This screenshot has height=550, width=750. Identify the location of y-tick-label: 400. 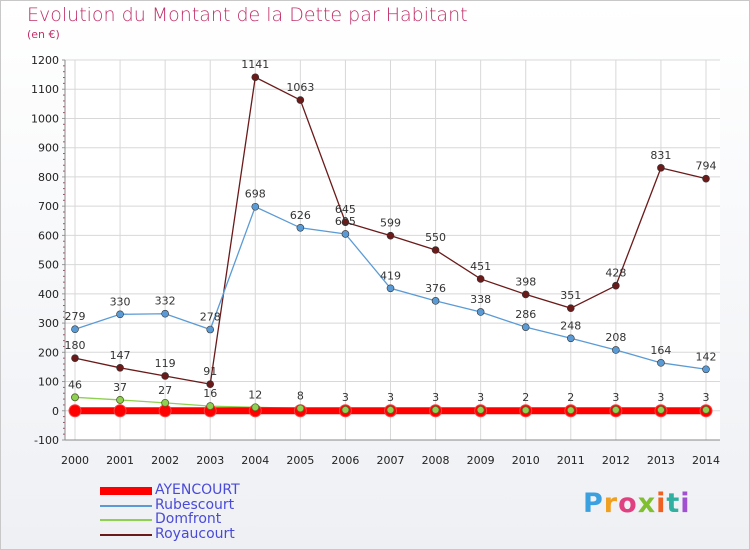
(48, 294).